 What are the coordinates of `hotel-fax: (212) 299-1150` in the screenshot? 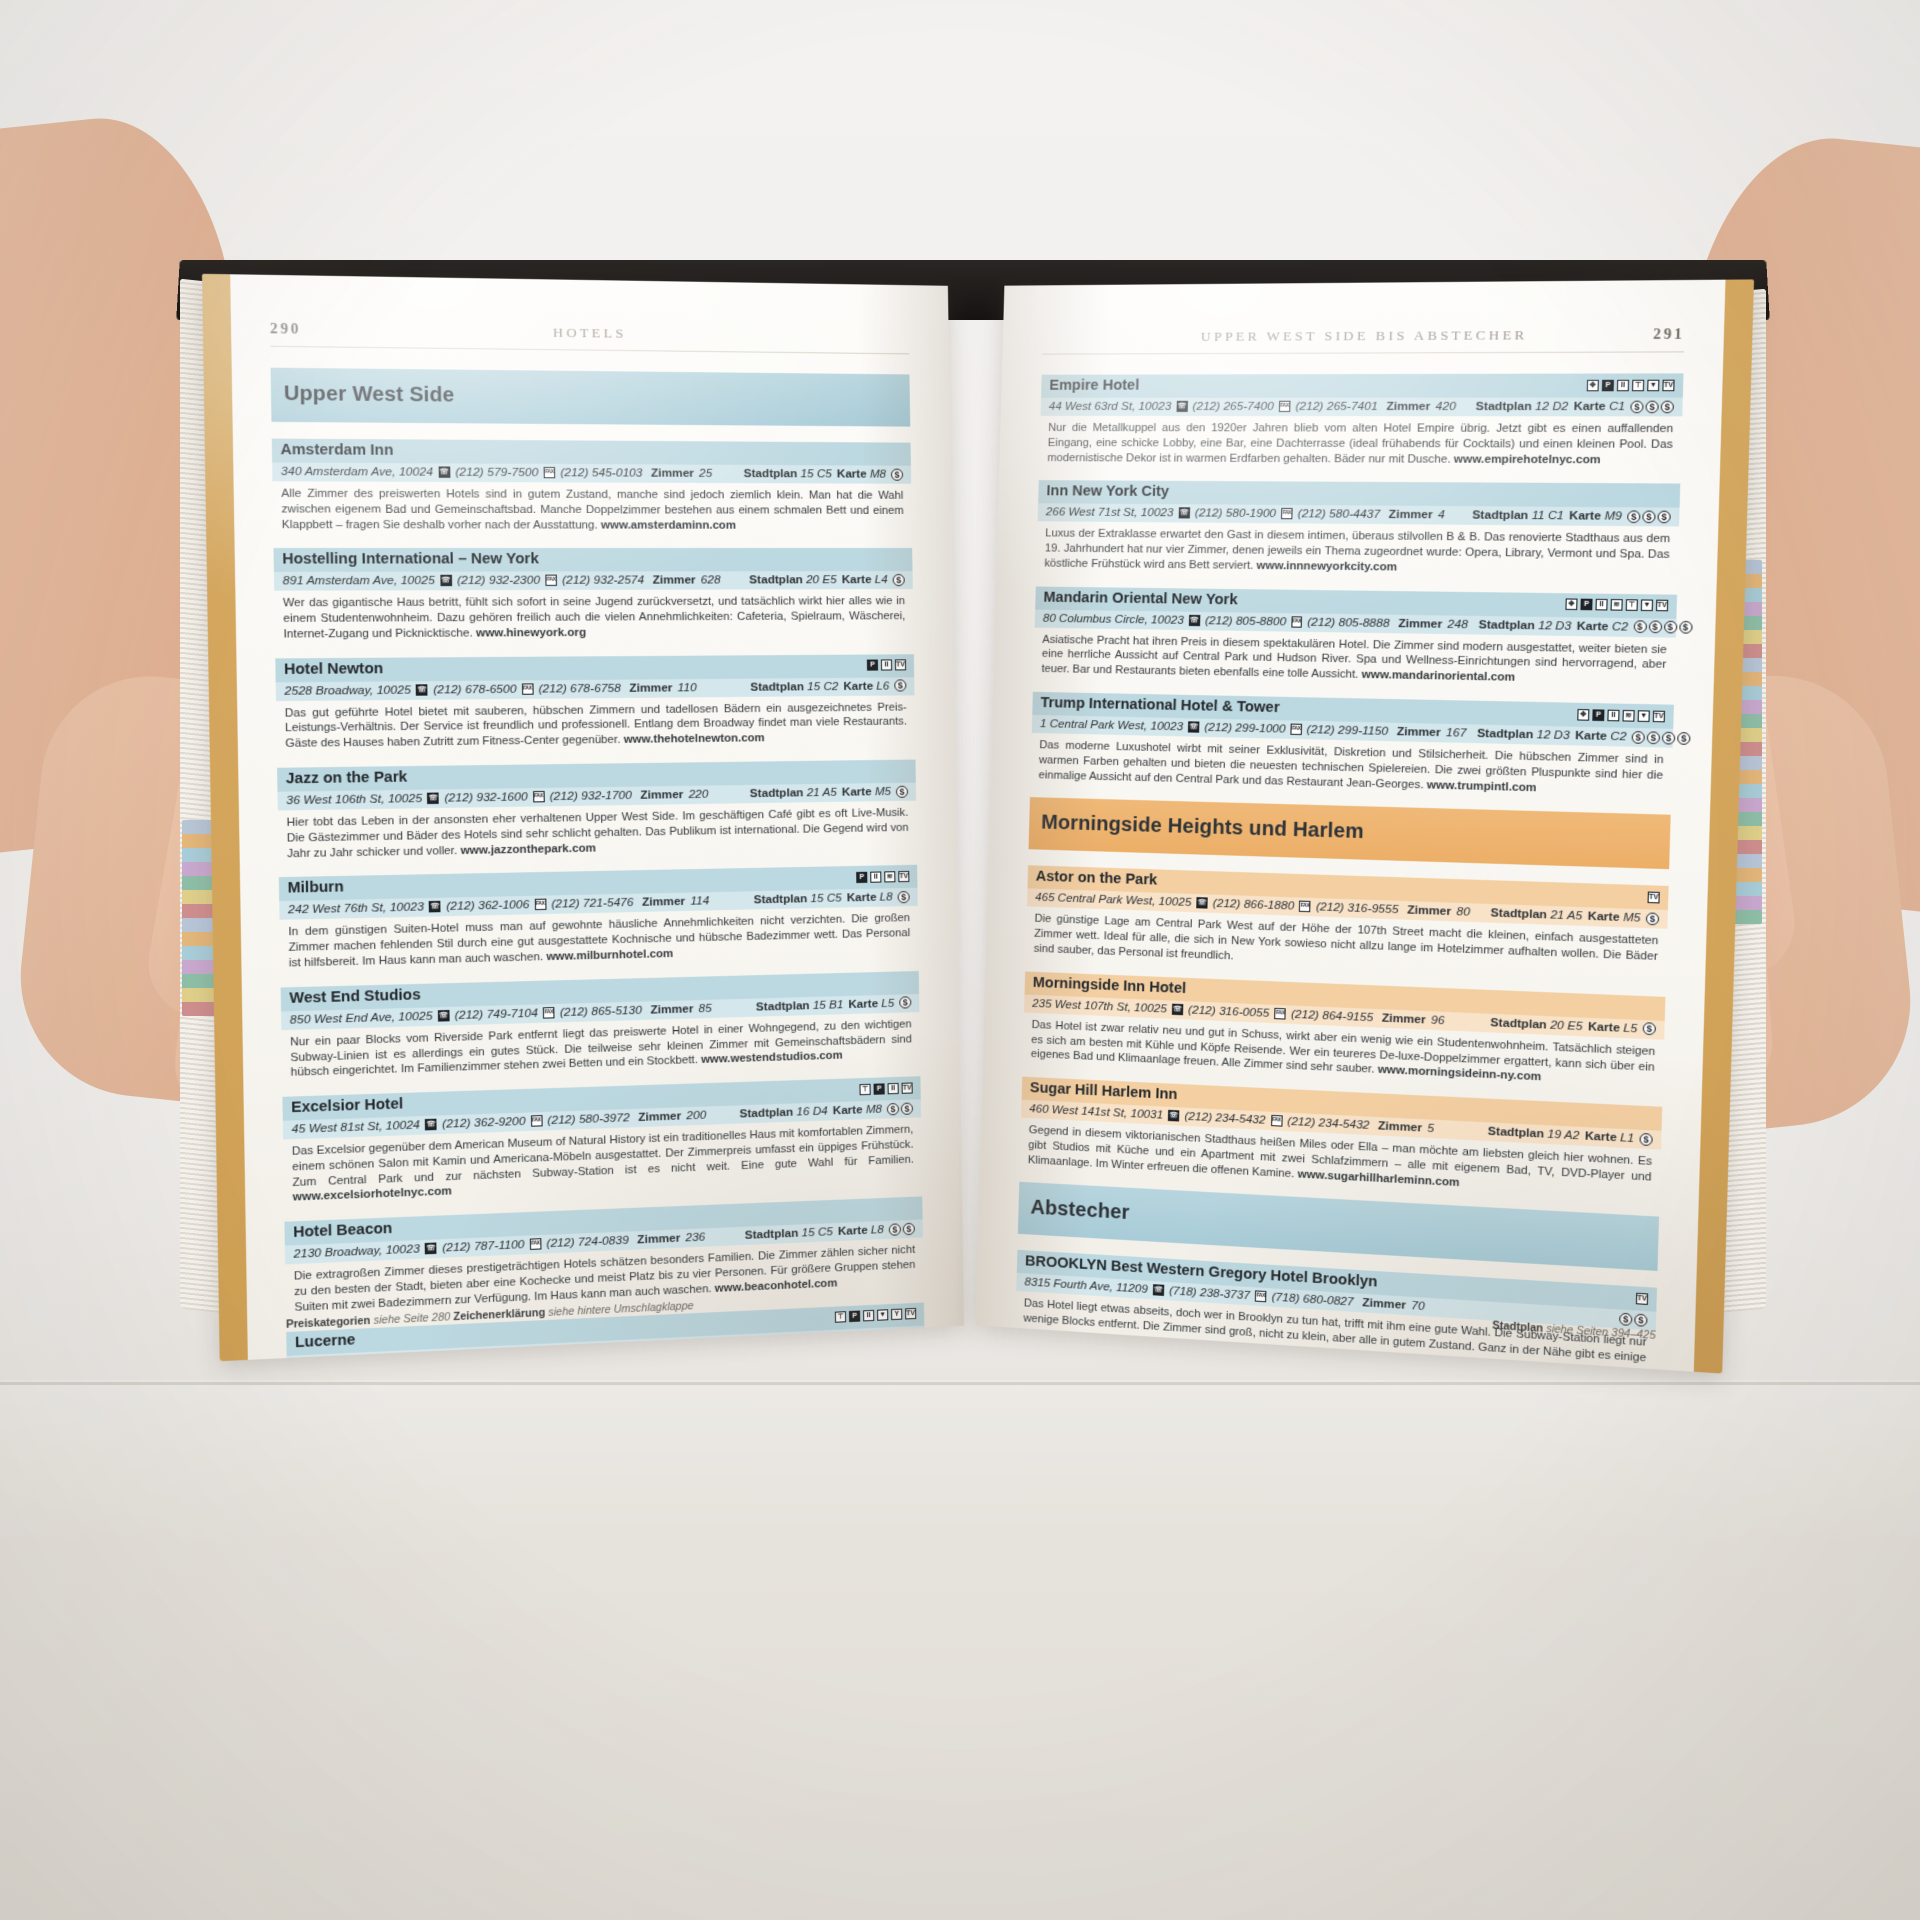 It's located at (1347, 730).